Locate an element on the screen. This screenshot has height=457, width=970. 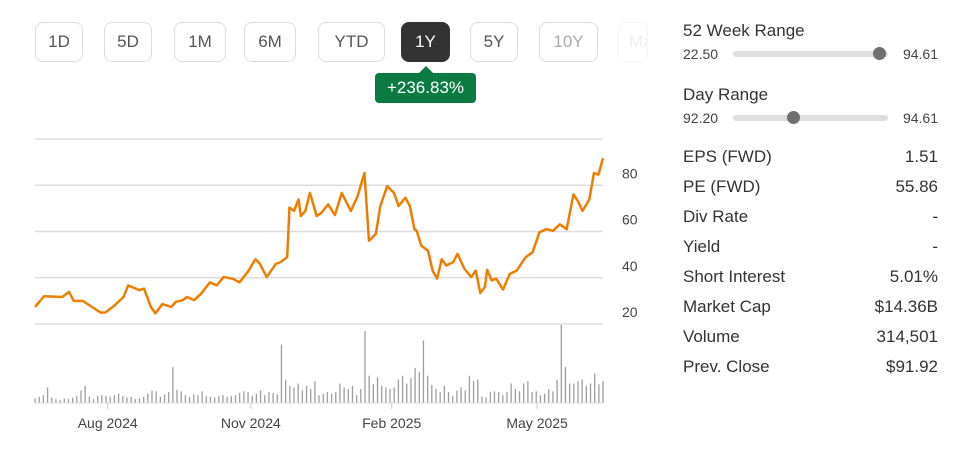
stat-row: EPS (FWD) 1.51 is located at coordinates (810, 157).